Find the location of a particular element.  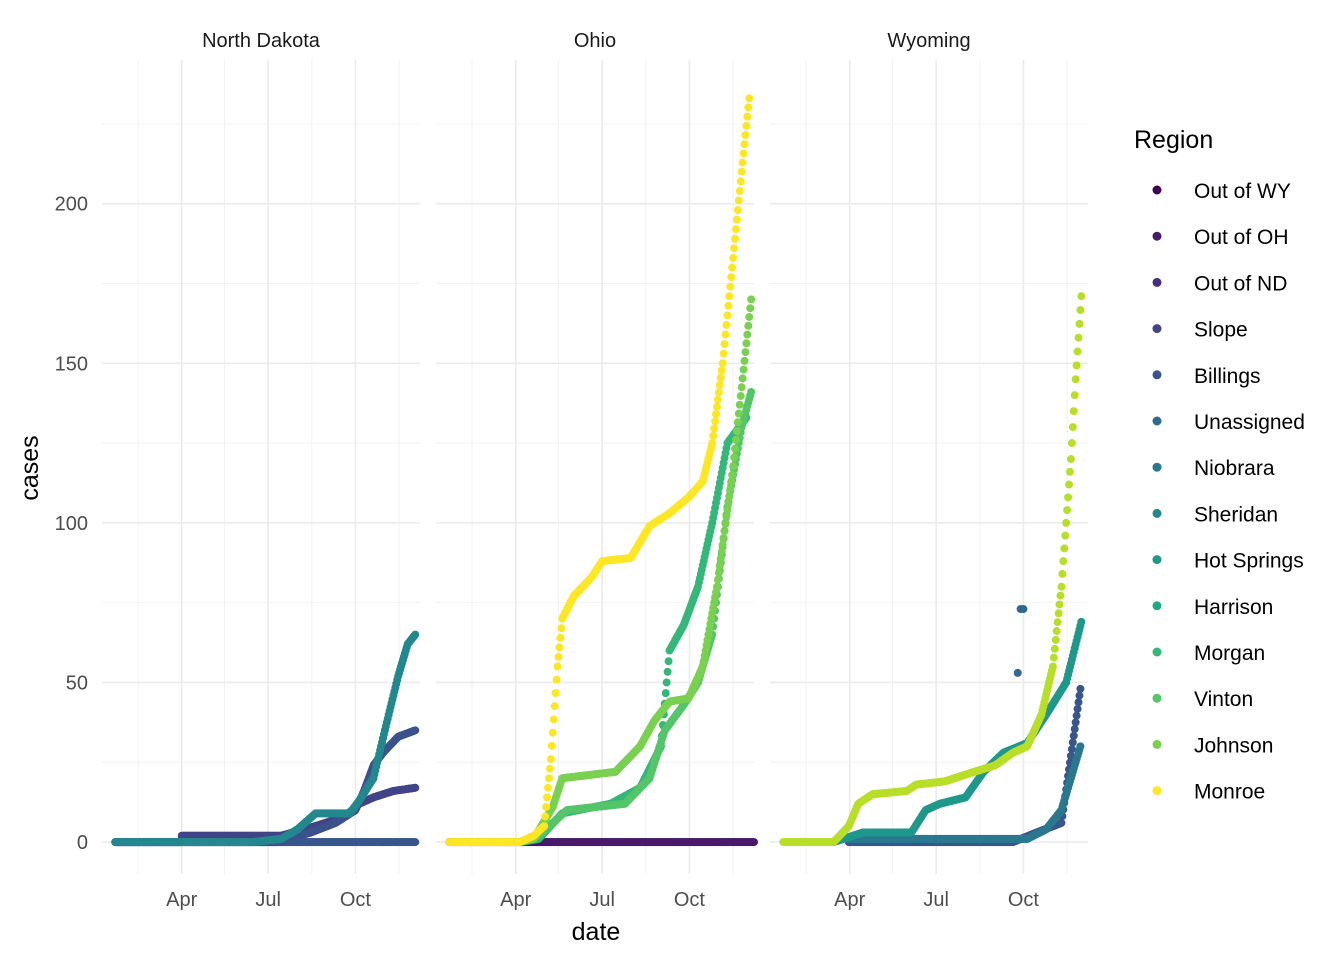

legend-label: Morgan is located at coordinates (1229, 653).